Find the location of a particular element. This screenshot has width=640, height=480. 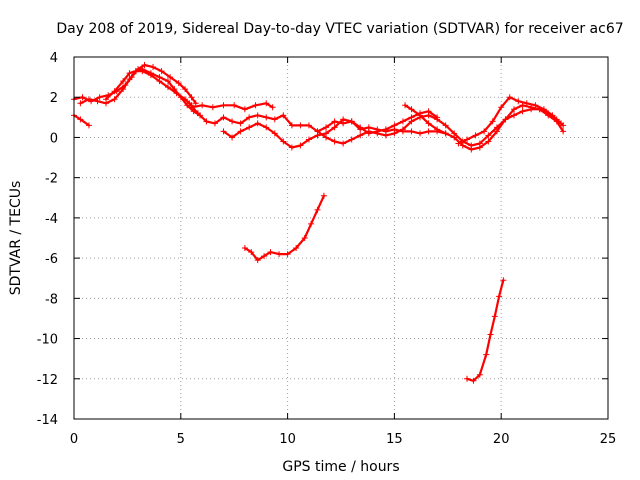

x-tick-label: 5 is located at coordinates (181, 439).